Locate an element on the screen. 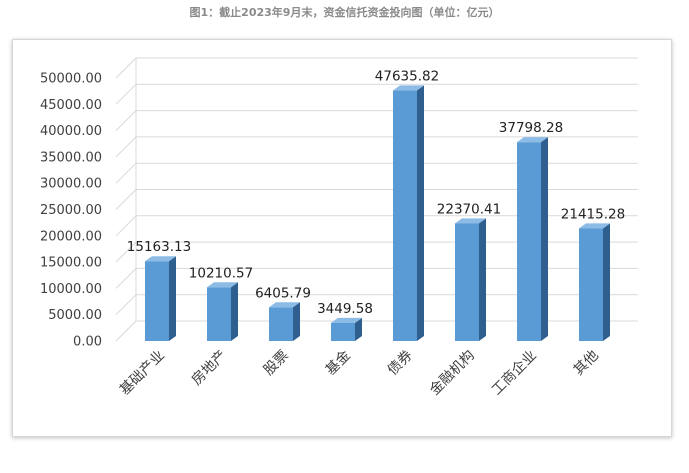 This screenshot has height=473, width=689. data-label: 37798.28 is located at coordinates (531, 128).